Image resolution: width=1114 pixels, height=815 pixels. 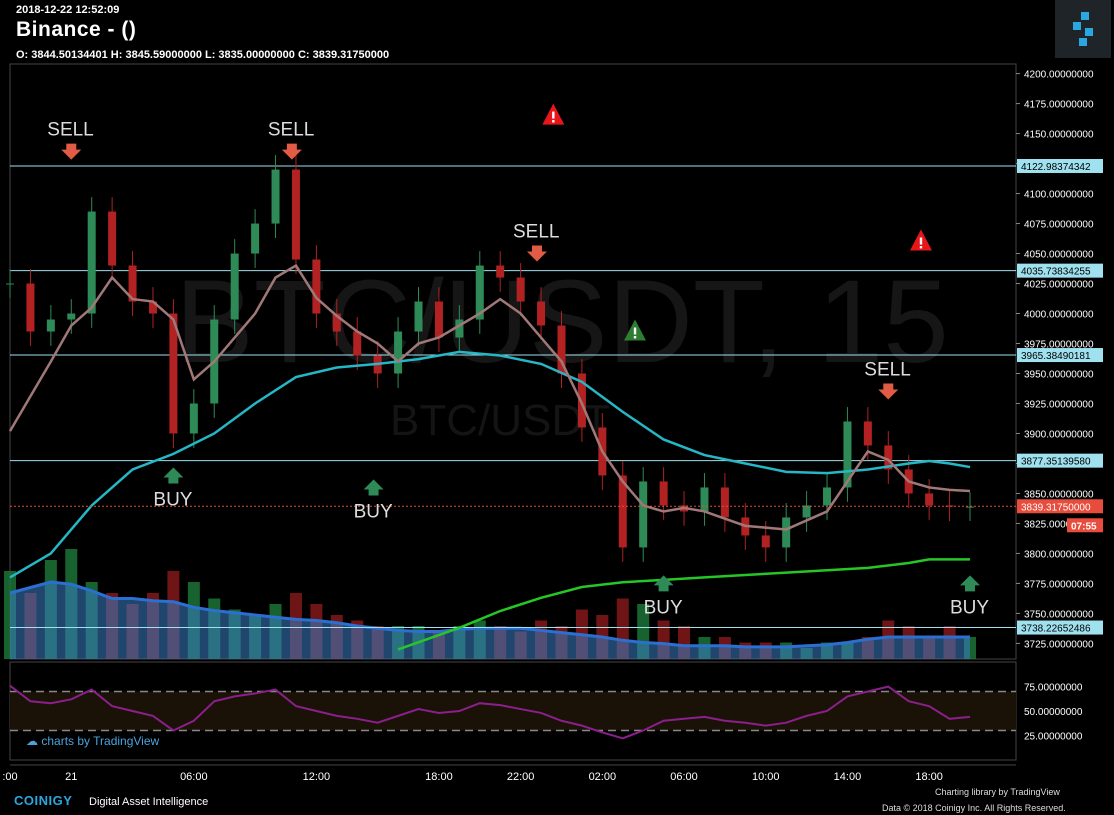 What do you see at coordinates (1056, 629) in the screenshot?
I see `level-label: 3738.22652486` at bounding box center [1056, 629].